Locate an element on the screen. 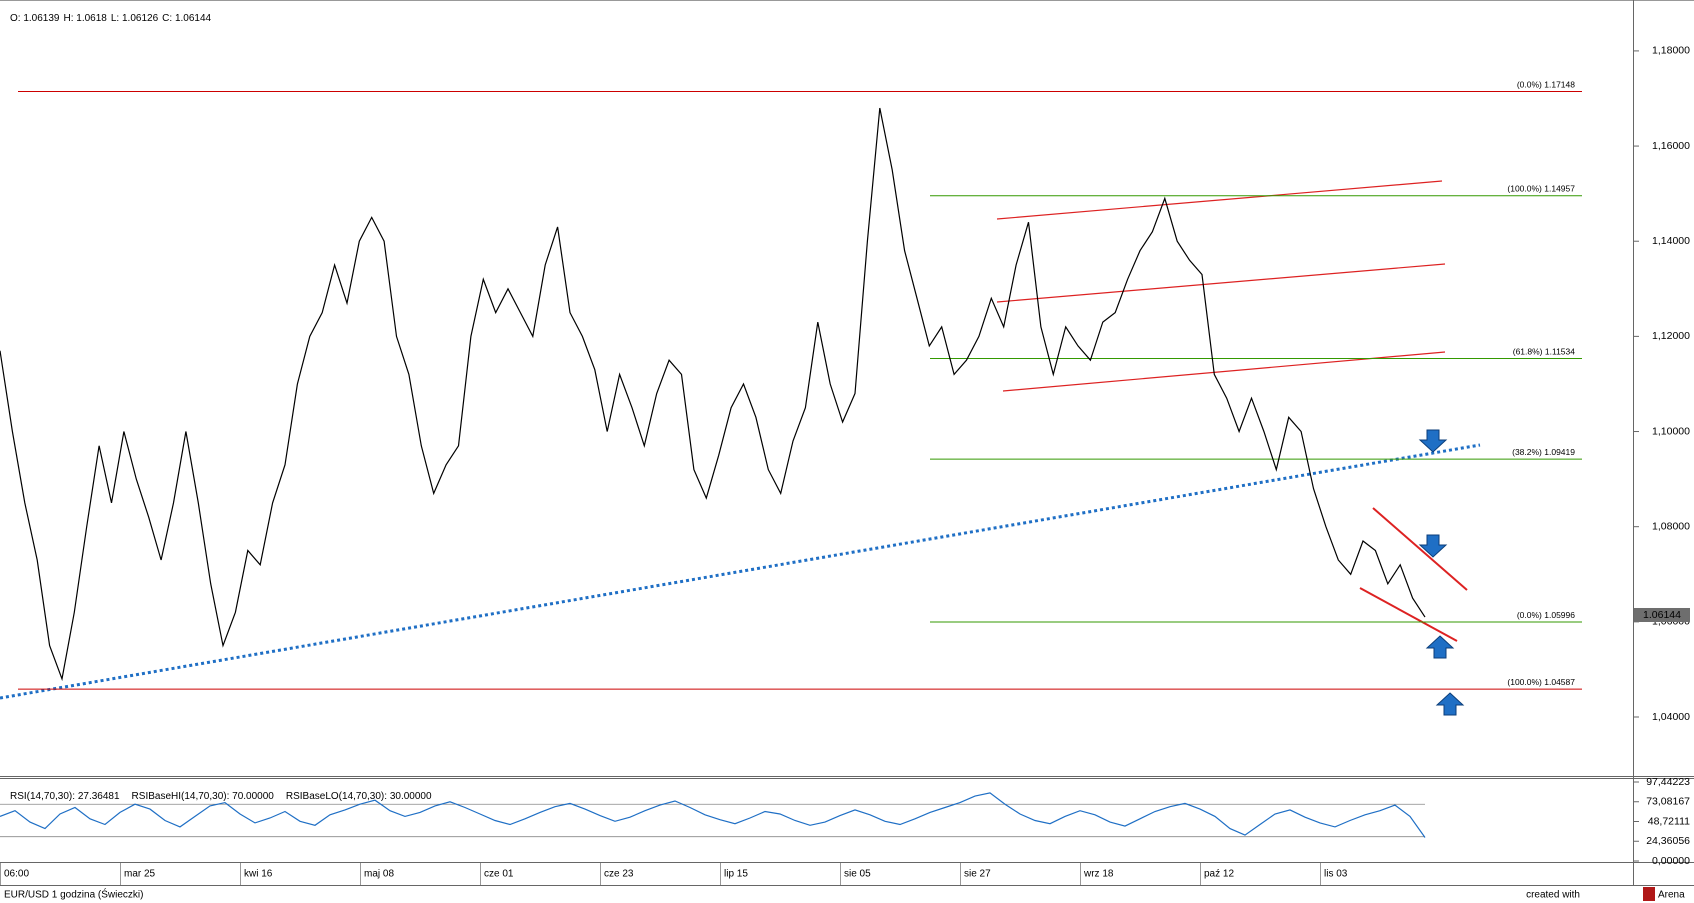 This screenshot has height=903, width=1694. status-credit: created with is located at coordinates (1553, 895).